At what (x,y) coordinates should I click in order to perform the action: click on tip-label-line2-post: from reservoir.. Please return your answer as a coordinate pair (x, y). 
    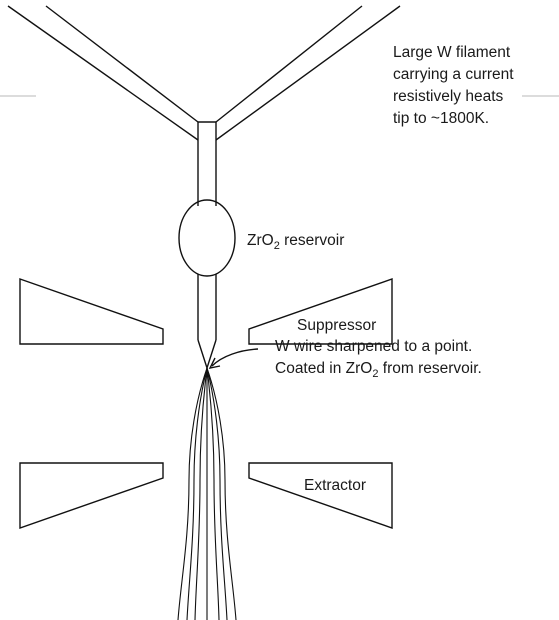
    Looking at the image, I should click on (429, 368).